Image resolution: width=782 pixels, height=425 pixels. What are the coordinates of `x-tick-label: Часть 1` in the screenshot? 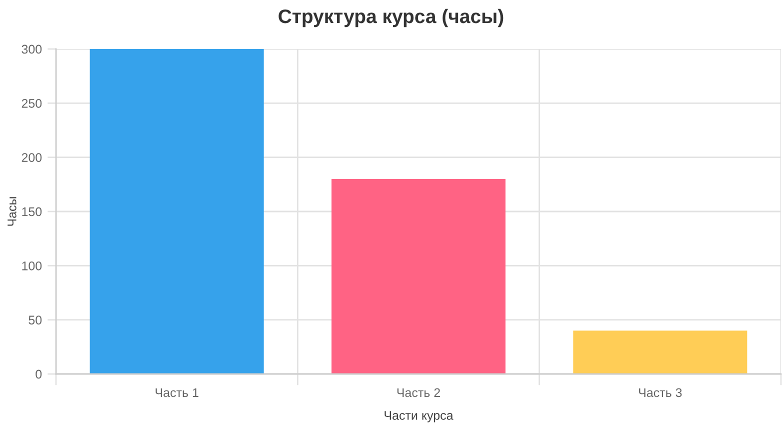 It's located at (177, 393).